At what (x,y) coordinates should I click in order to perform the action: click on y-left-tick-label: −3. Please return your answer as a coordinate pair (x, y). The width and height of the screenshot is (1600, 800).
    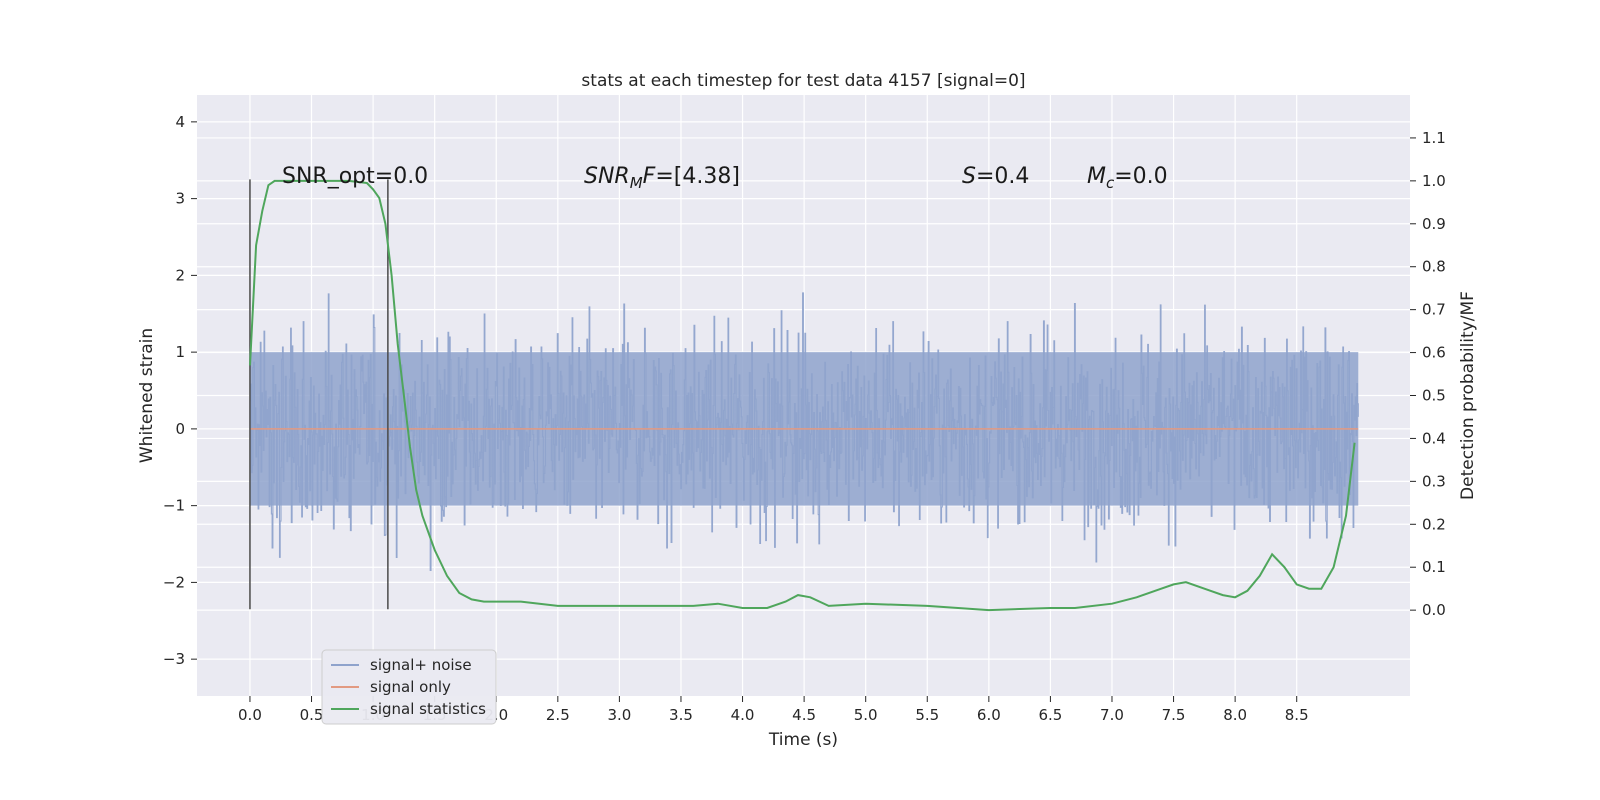
    Looking at the image, I should click on (174, 659).